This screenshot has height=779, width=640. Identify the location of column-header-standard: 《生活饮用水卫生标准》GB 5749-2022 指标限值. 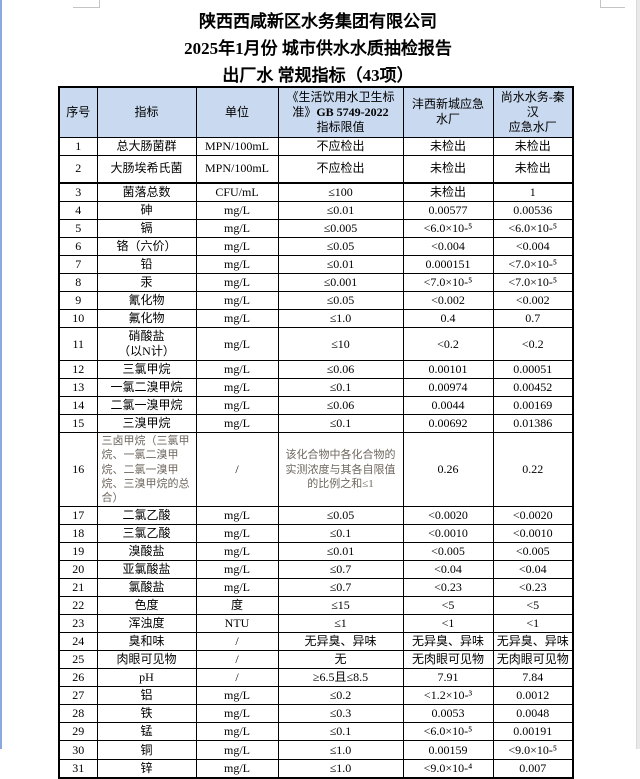
(340, 112).